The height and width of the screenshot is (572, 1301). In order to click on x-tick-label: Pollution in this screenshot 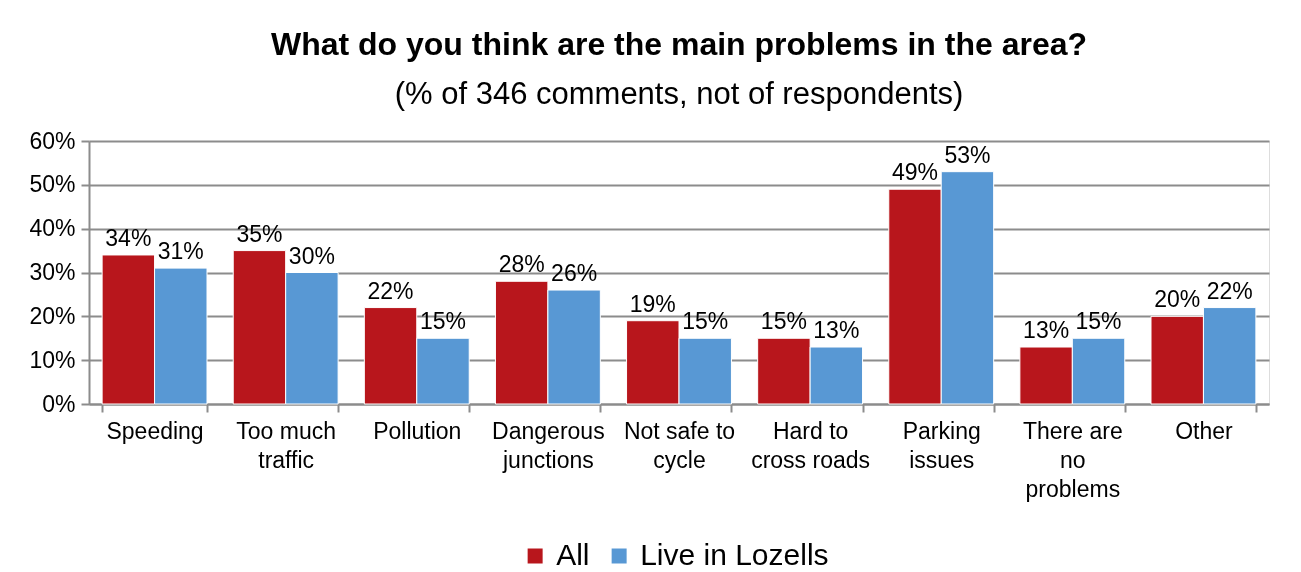, I will do `click(417, 430)`.